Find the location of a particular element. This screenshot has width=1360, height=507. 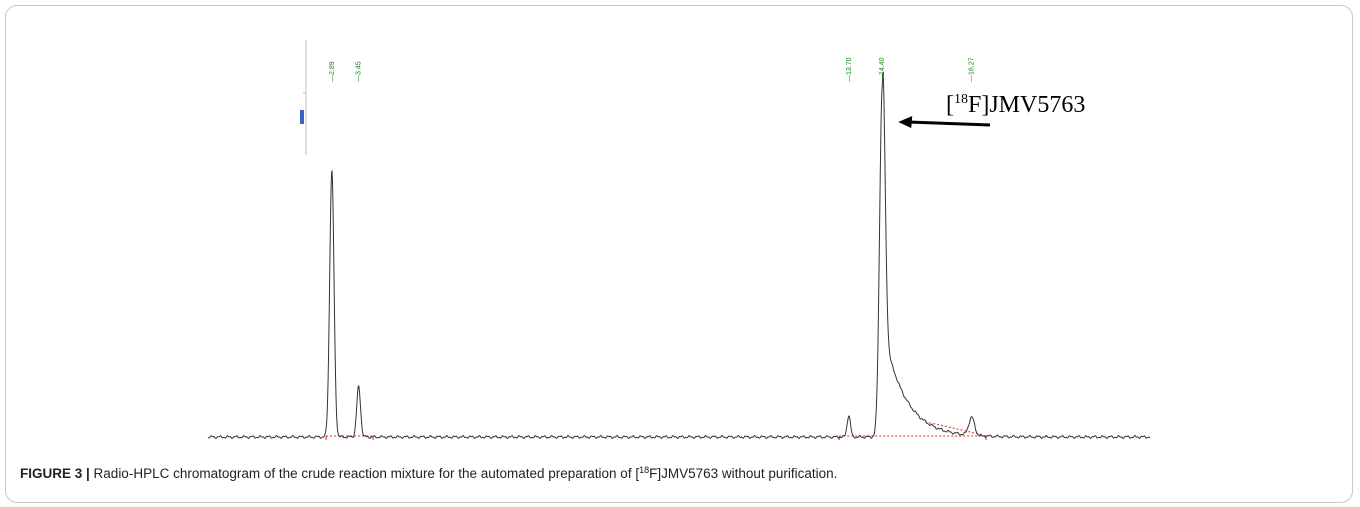

peak-rt-label: —16.27 is located at coordinates (972, 69).